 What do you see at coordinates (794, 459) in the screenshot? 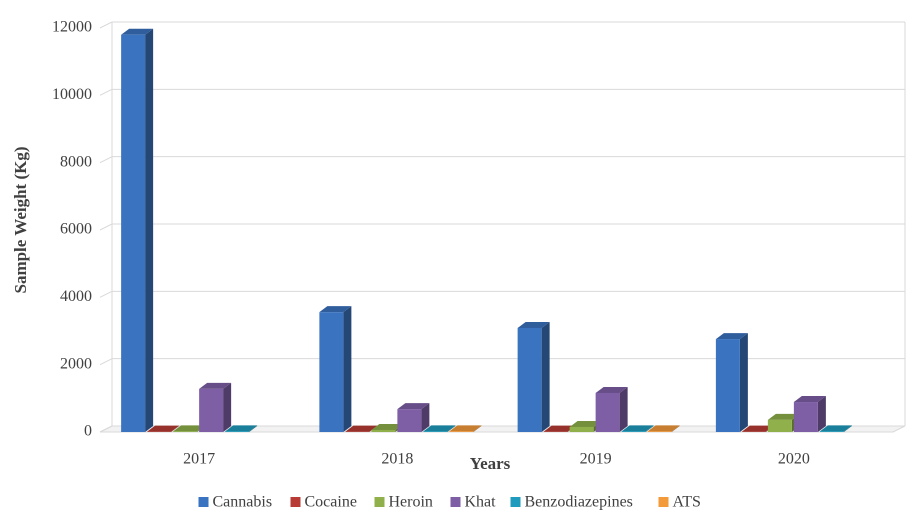
I see `x-tick-label: 2020` at bounding box center [794, 459].